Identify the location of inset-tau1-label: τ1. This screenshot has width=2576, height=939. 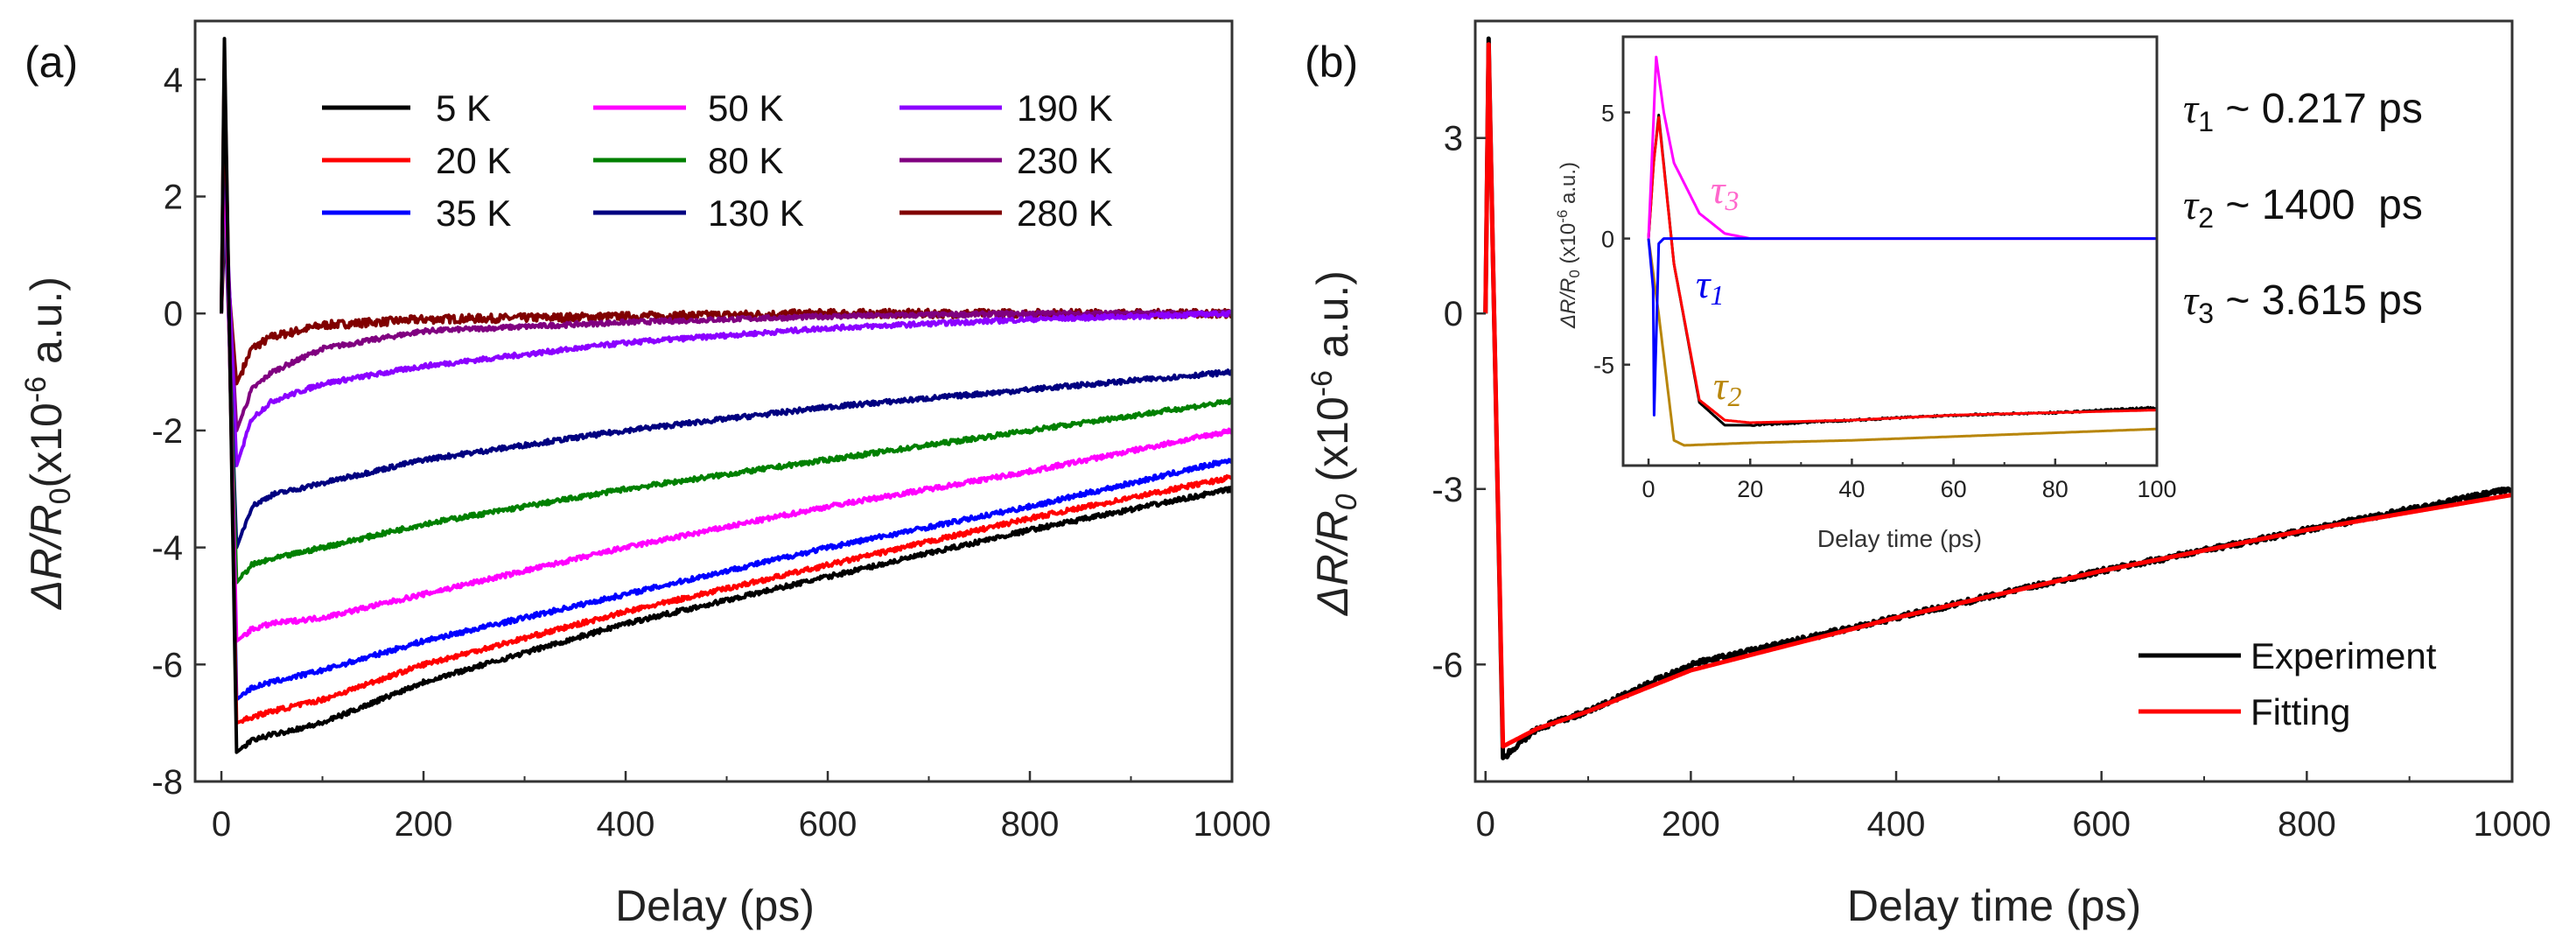
(1710, 286).